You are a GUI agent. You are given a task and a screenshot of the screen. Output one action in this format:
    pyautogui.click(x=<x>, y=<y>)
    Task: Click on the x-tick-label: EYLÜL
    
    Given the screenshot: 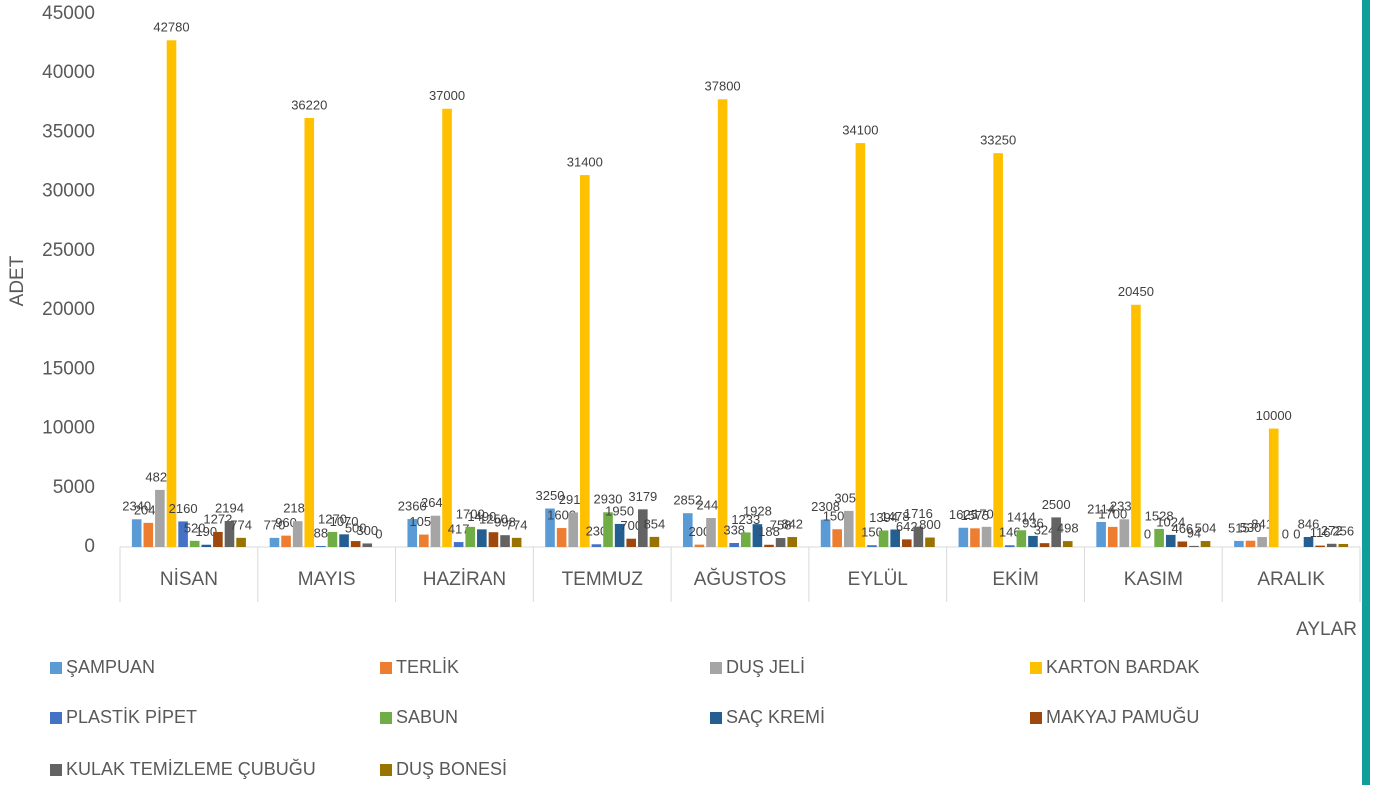 What is the action you would take?
    pyautogui.click(x=878, y=579)
    